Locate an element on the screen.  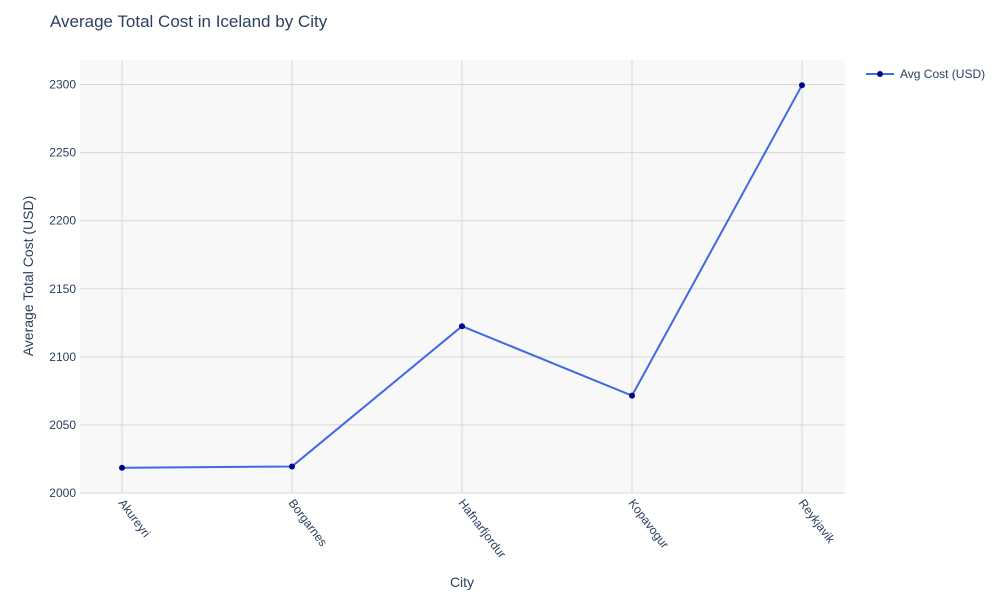
y-tick-label: 2250 is located at coordinates (62, 153).